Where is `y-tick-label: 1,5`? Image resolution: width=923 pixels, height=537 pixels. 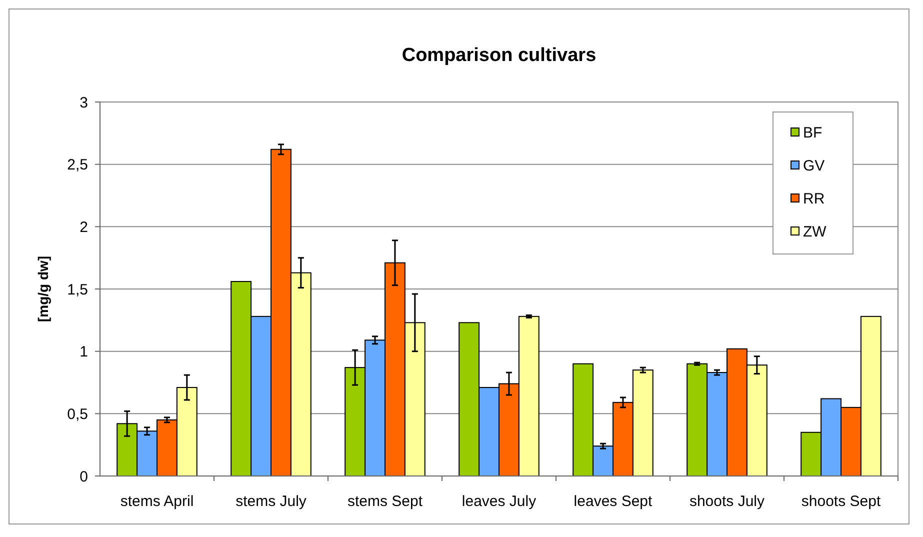 y-tick-label: 1,5 is located at coordinates (77, 289).